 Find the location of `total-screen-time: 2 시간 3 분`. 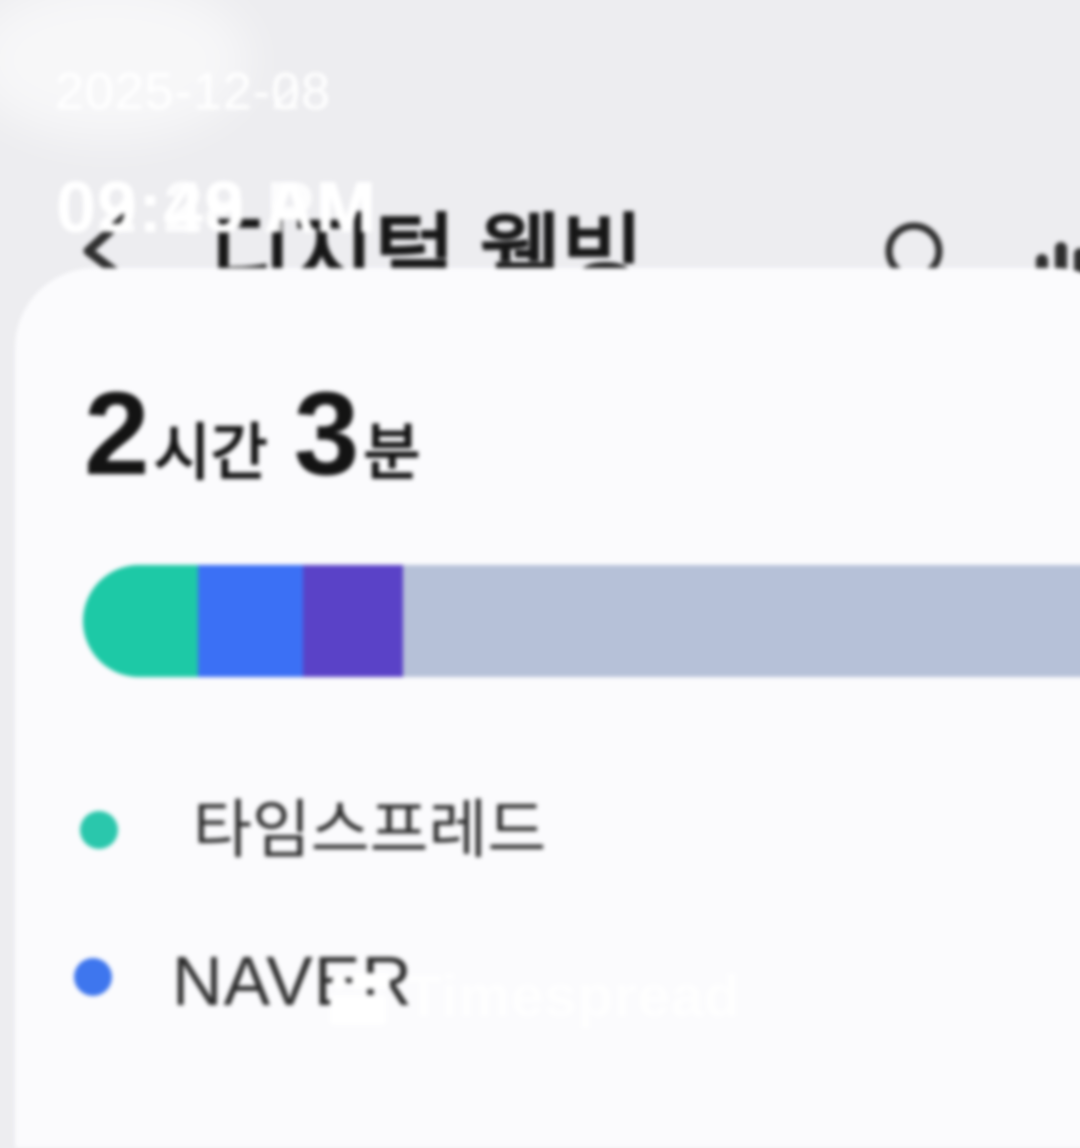

total-screen-time: 2 시간 3 분 is located at coordinates (252, 434).